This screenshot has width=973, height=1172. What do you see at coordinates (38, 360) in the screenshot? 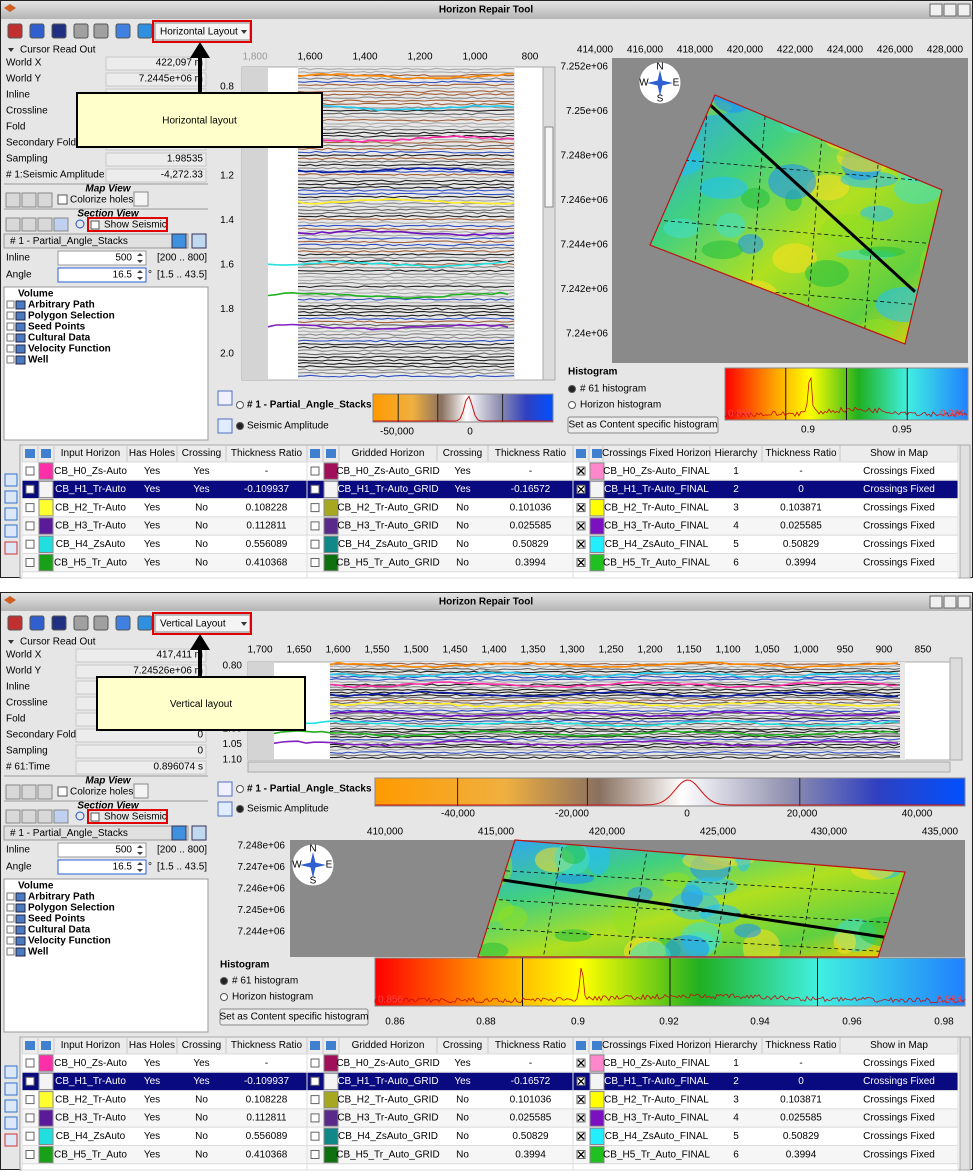
I see `tree-item: Well` at bounding box center [38, 360].